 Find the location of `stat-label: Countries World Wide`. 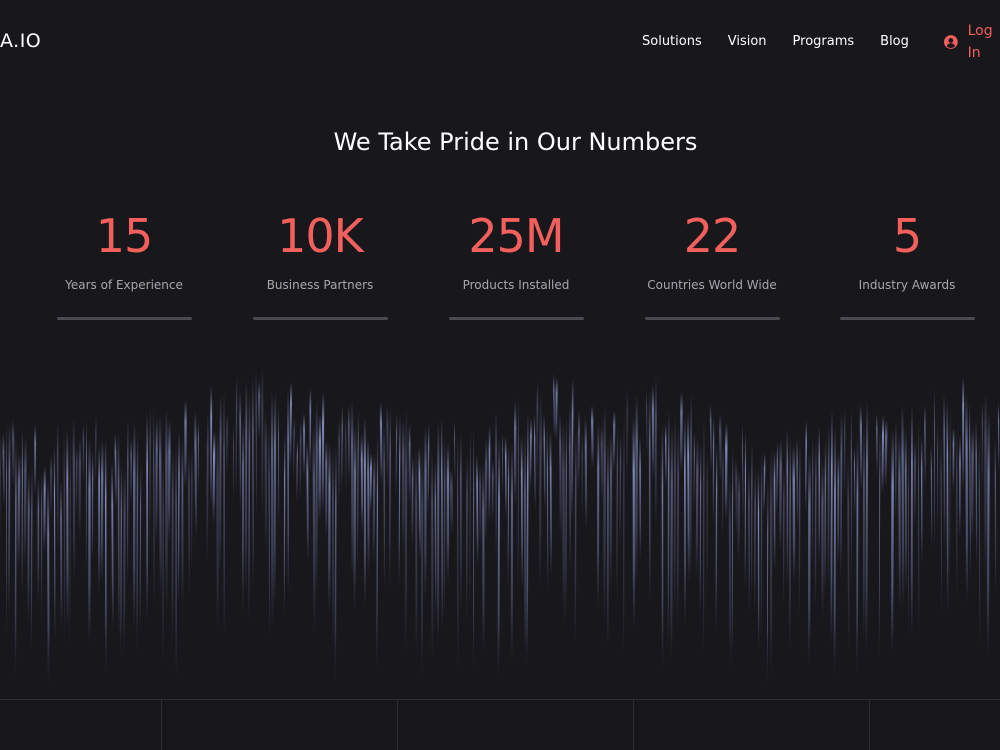

stat-label: Countries World Wide is located at coordinates (712, 285).